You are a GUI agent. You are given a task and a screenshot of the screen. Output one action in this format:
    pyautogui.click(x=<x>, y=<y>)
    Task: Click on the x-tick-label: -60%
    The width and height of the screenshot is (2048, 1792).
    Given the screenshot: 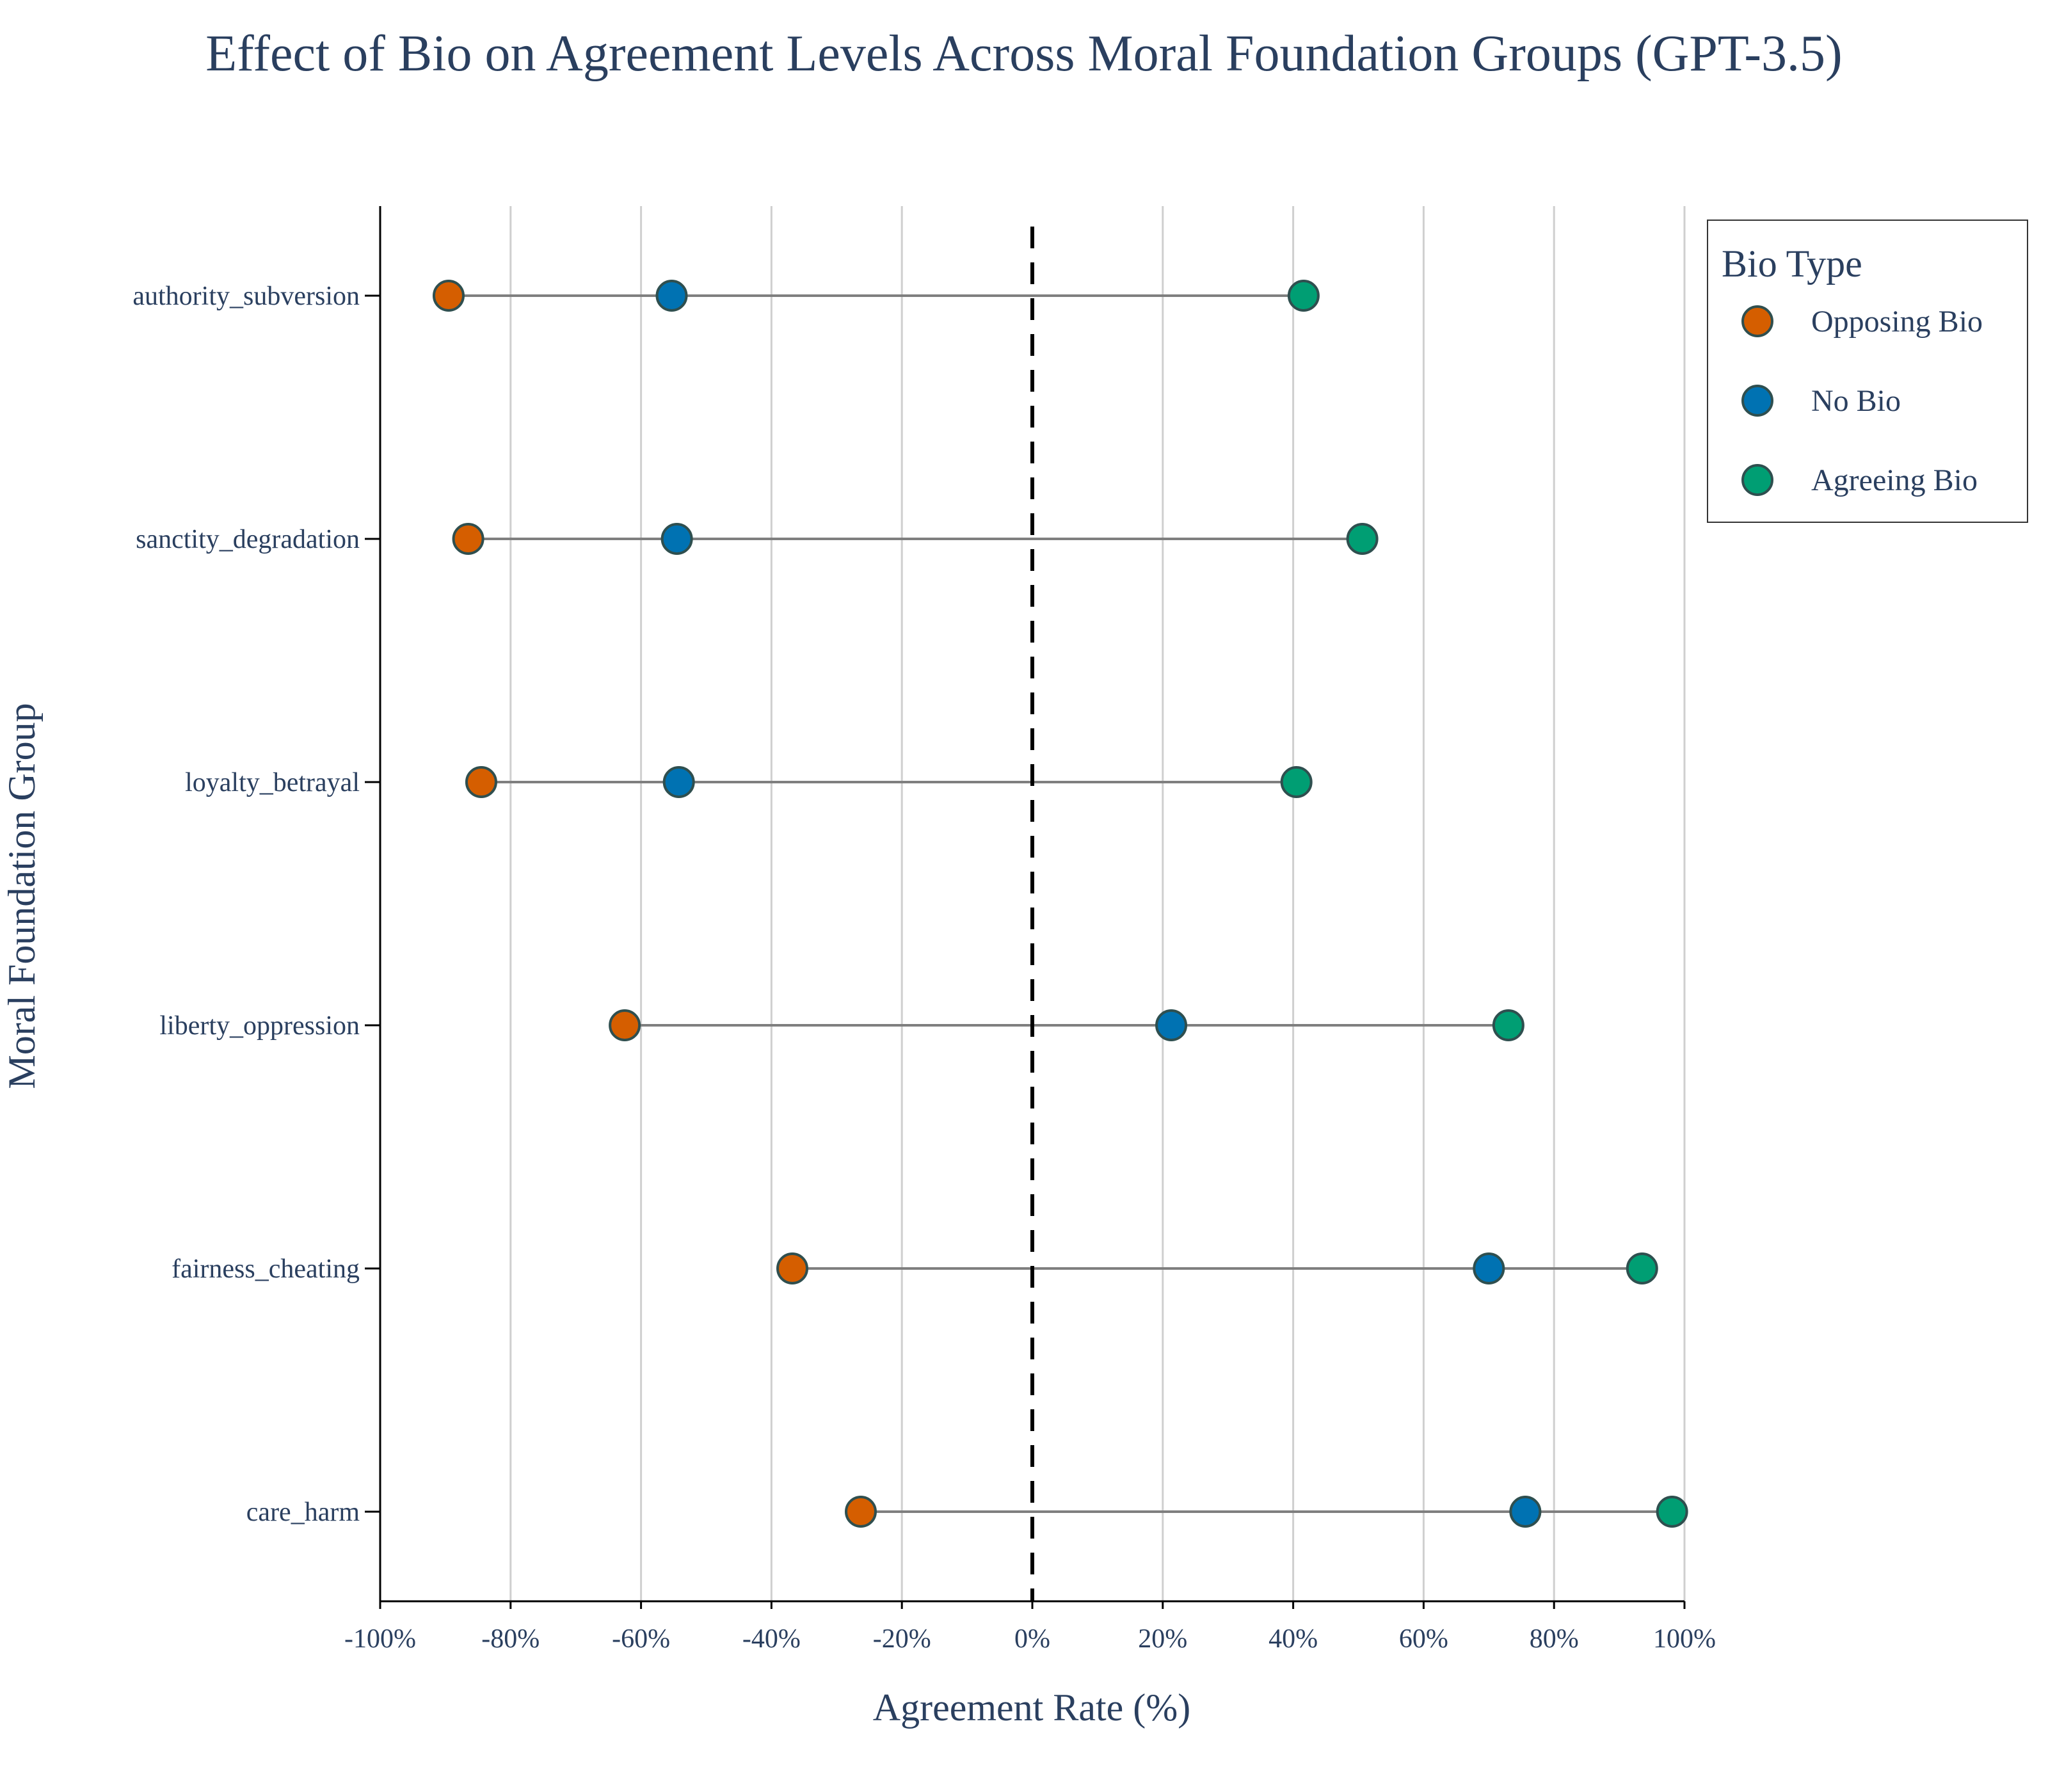 What is the action you would take?
    pyautogui.click(x=641, y=1639)
    